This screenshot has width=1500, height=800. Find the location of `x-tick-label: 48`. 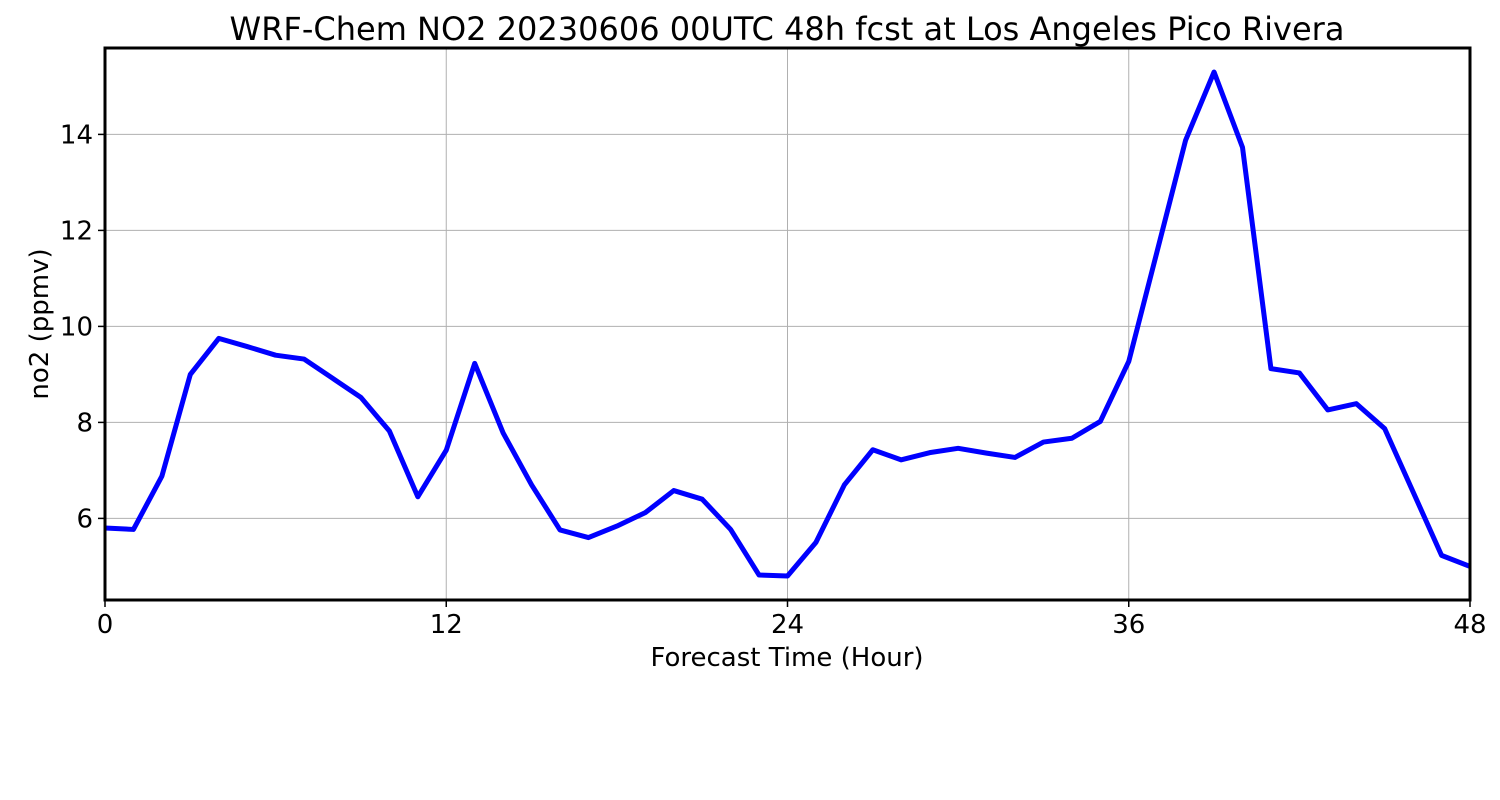

x-tick-label: 48 is located at coordinates (1469, 625).